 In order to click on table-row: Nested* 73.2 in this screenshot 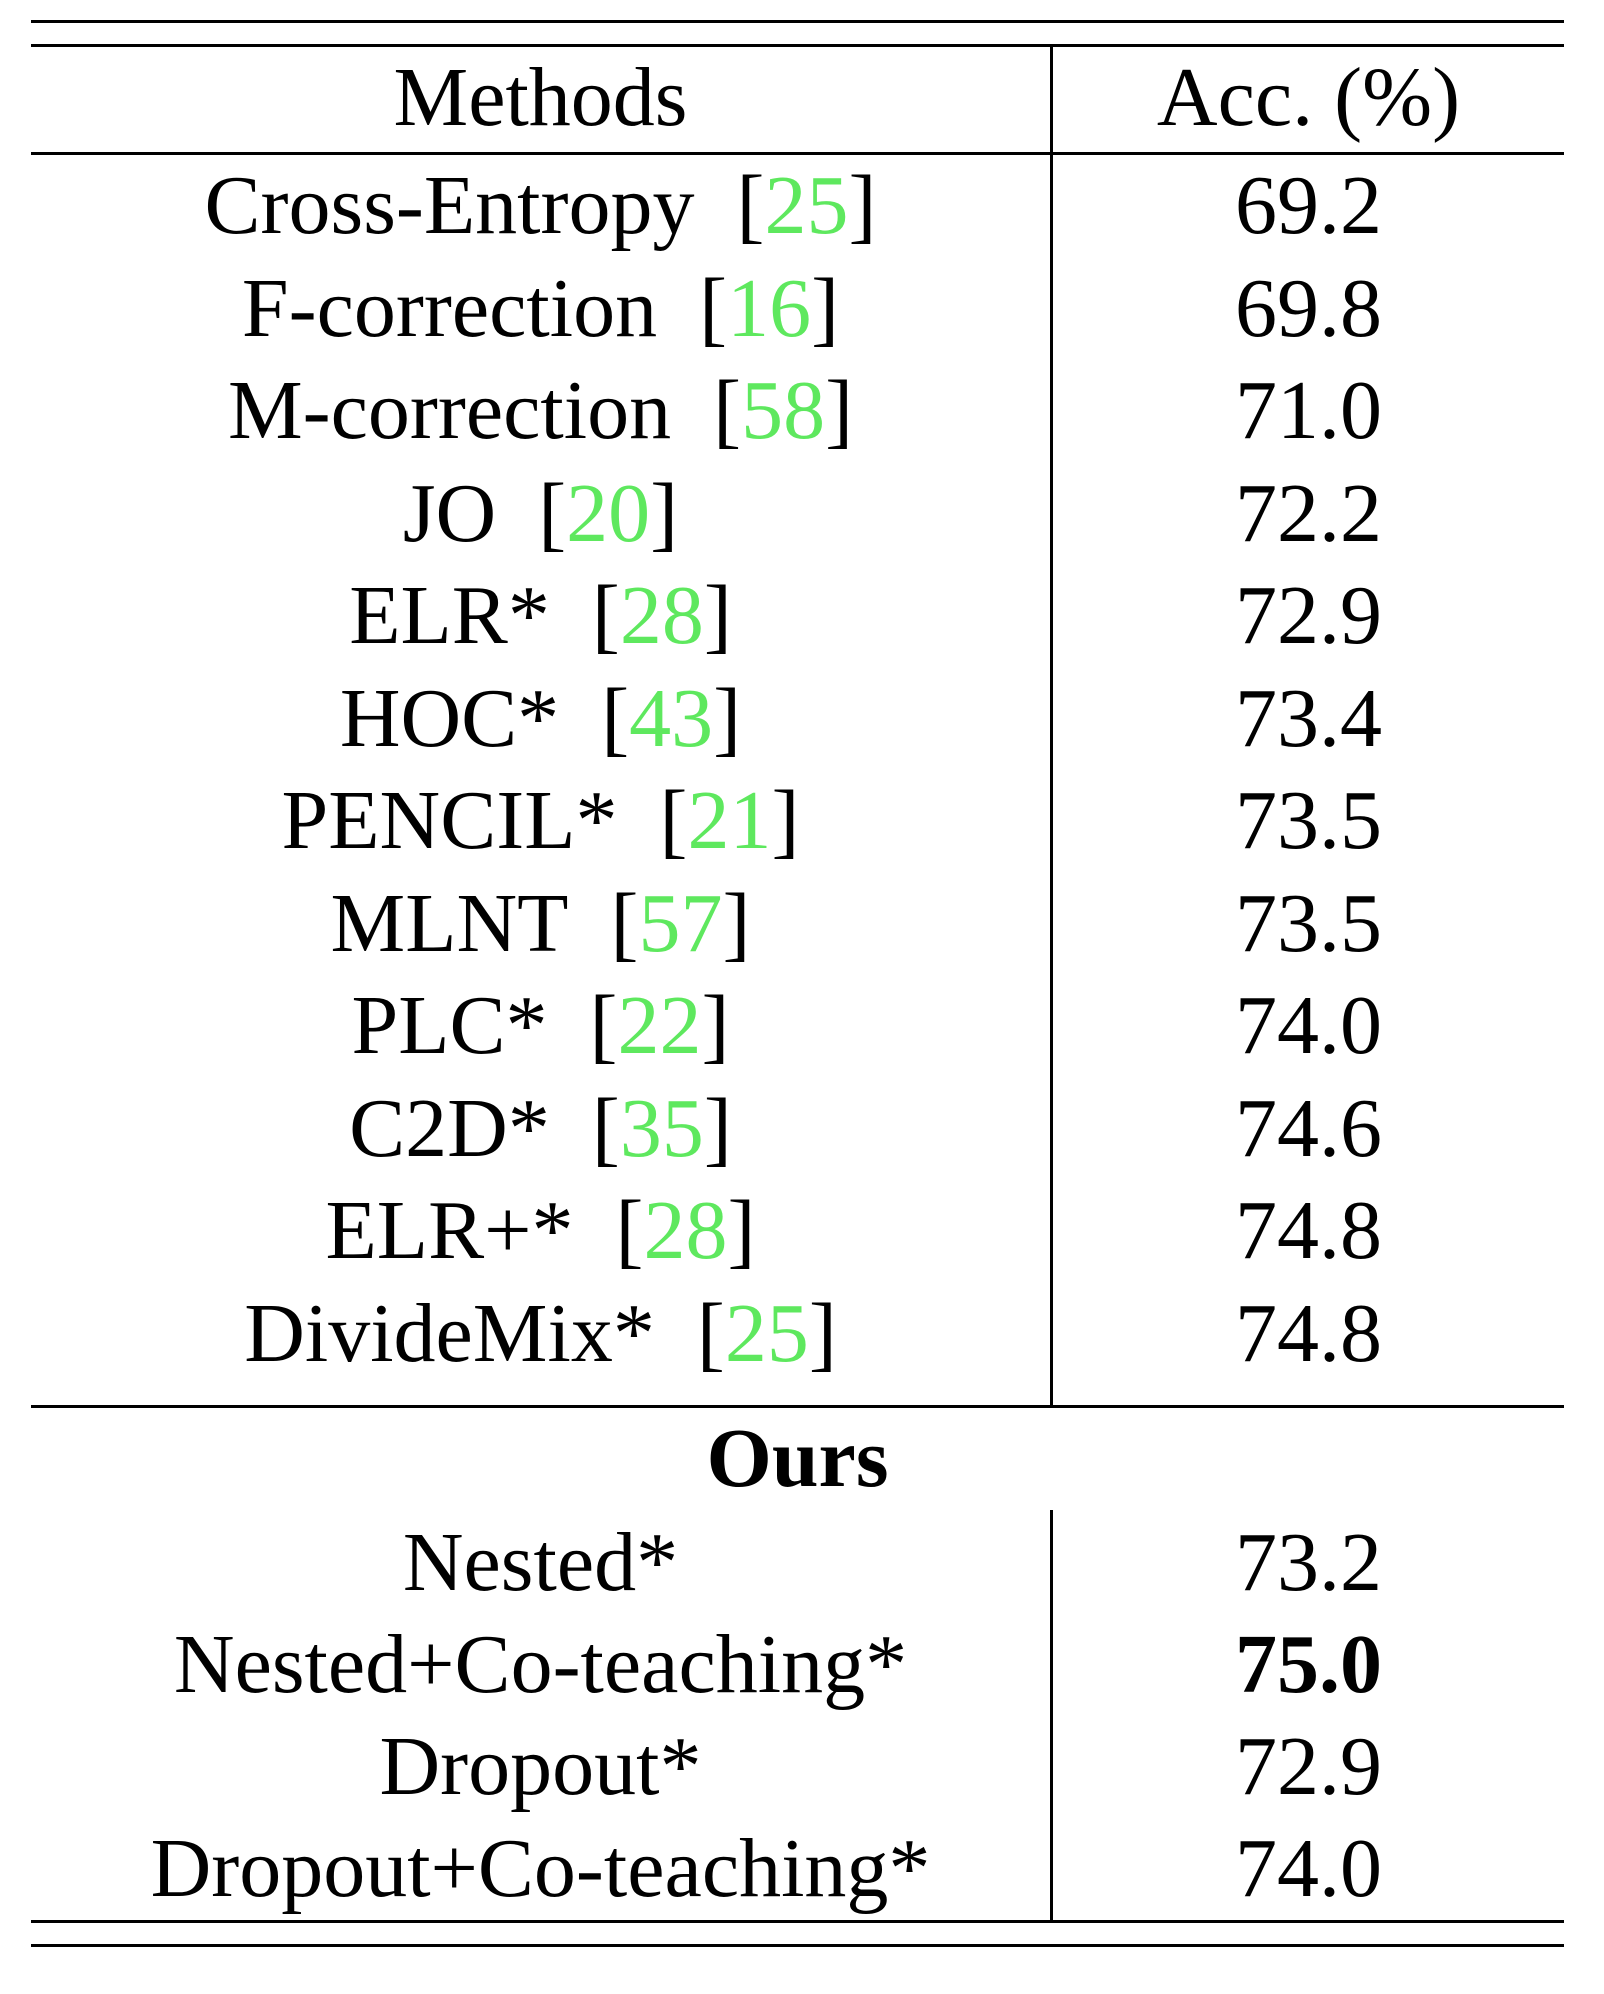, I will do `click(797, 1563)`.